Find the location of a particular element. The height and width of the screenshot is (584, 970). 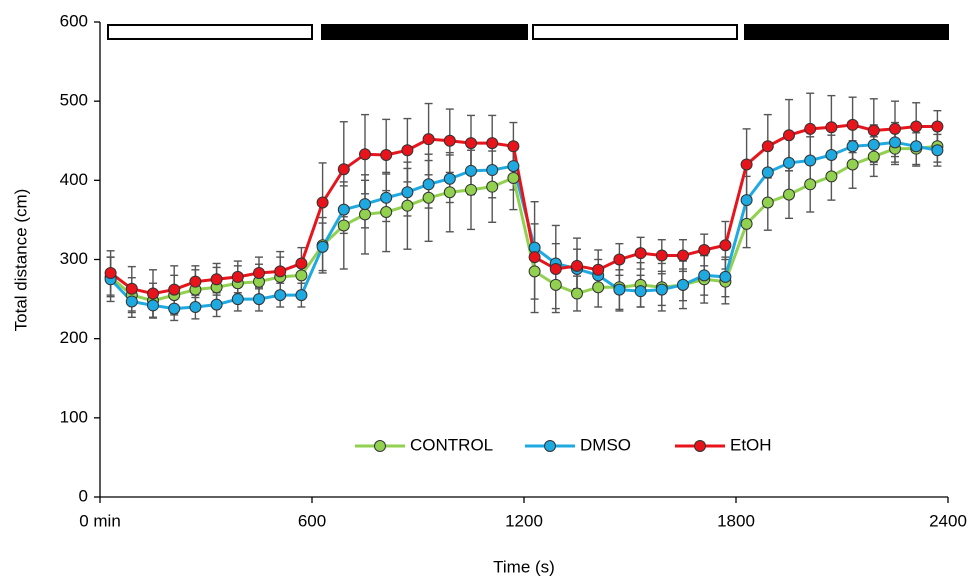

x-tick-label: 1200 is located at coordinates (524, 520).